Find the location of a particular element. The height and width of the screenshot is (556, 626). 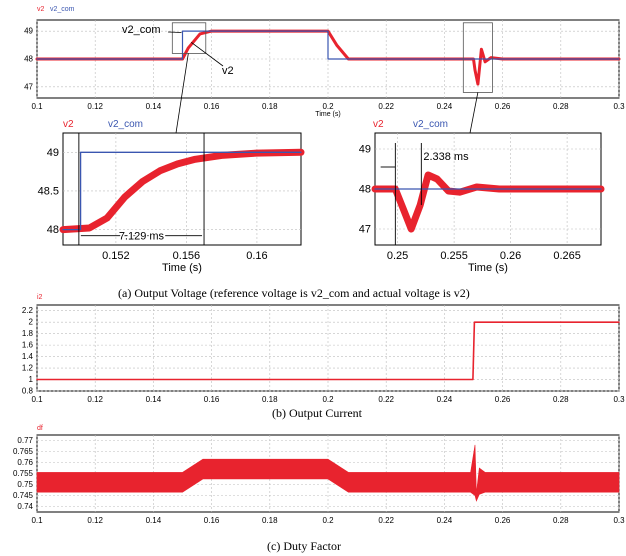

series-v2-line is located at coordinates (182, 191).